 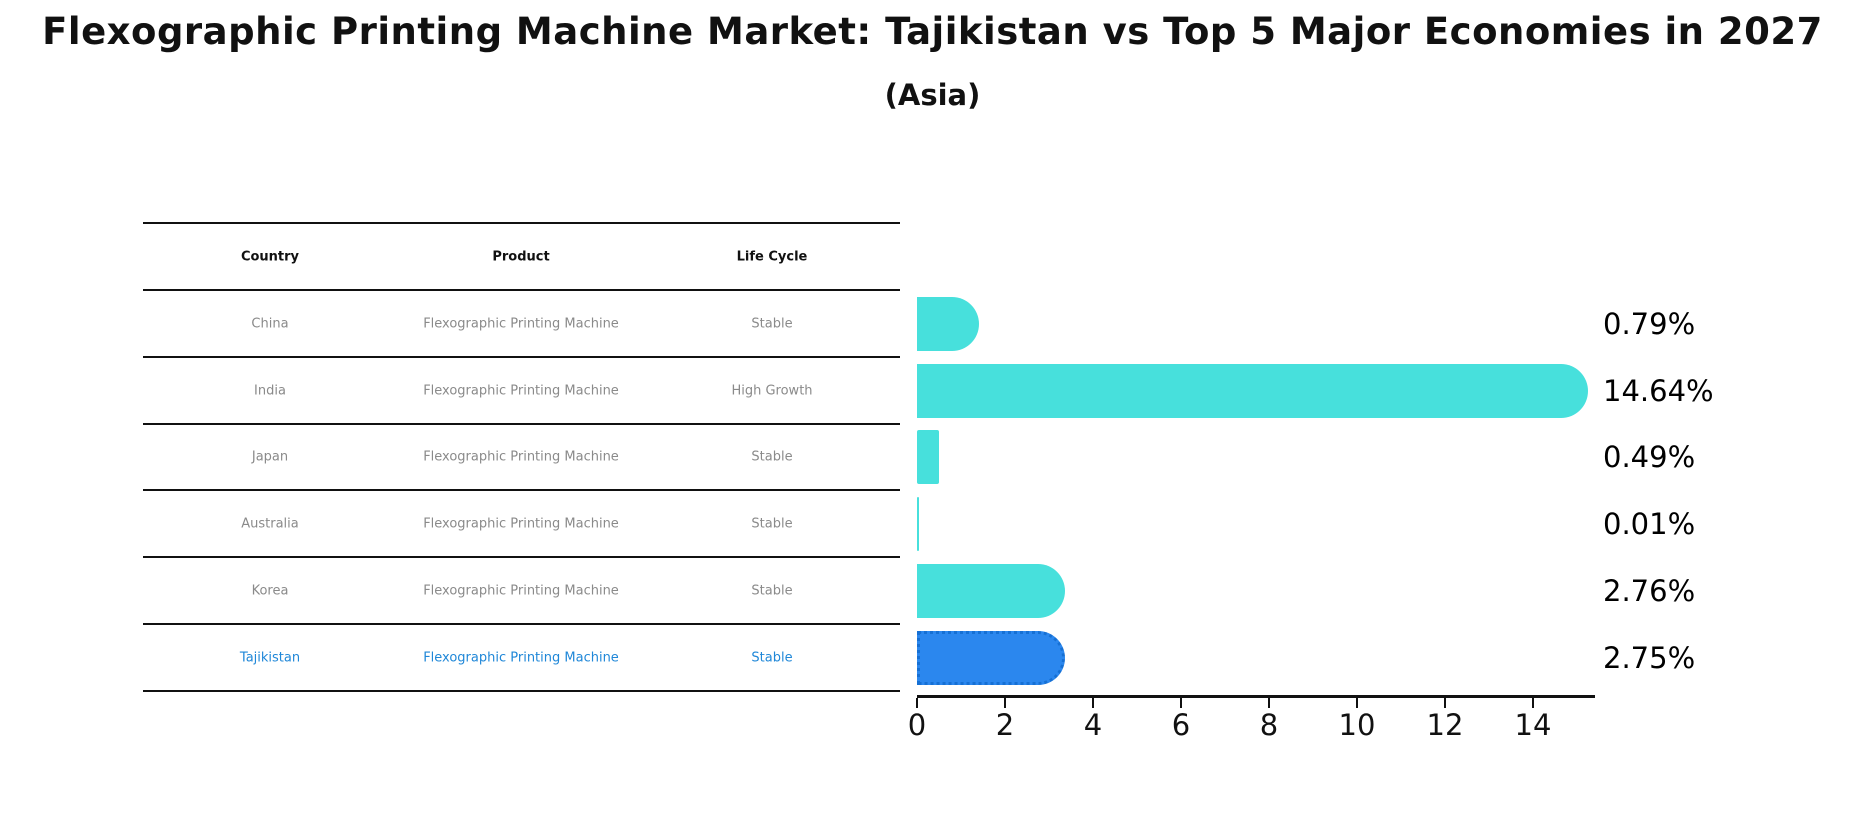 I want to click on x-axis-line, so click(x=1256, y=696).